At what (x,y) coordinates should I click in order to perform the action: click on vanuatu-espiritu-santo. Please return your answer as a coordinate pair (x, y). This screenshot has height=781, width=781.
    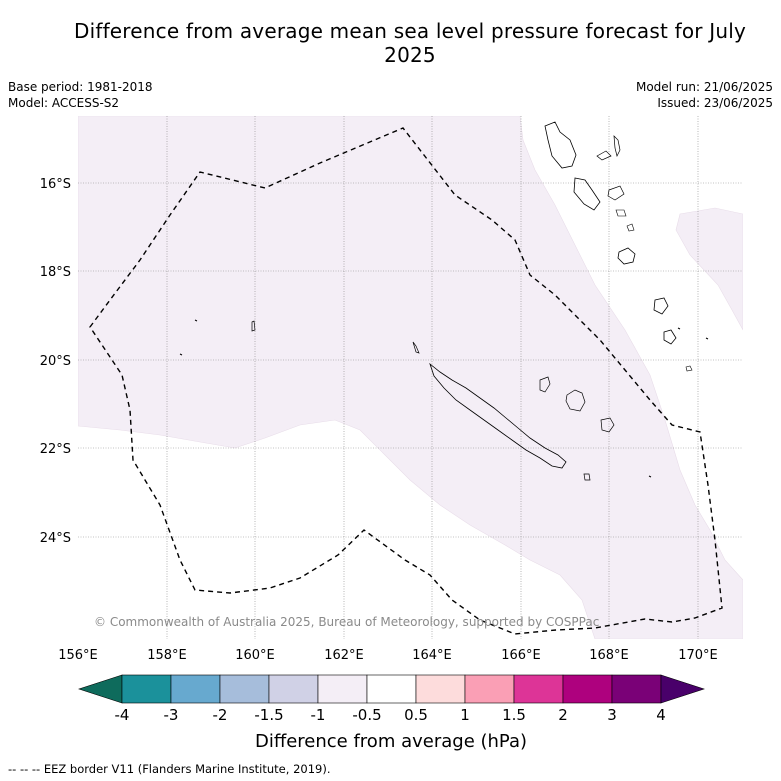
    Looking at the image, I should click on (560, 145).